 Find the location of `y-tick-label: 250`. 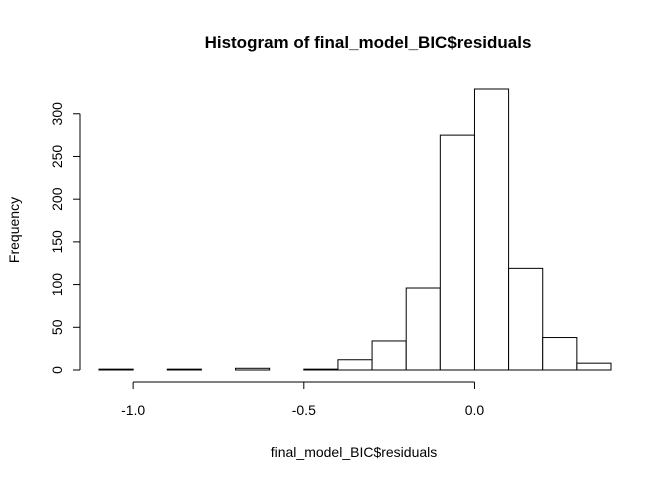

y-tick-label: 250 is located at coordinates (57, 157).